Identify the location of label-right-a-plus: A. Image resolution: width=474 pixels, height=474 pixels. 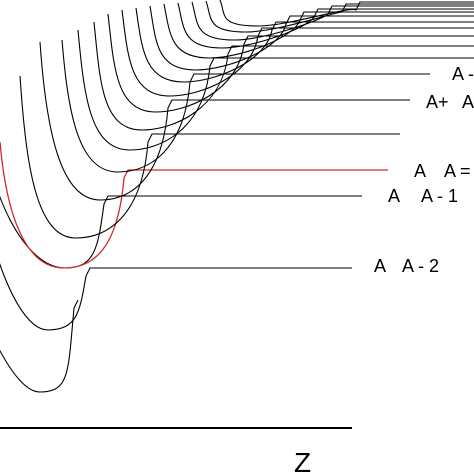
(468, 102).